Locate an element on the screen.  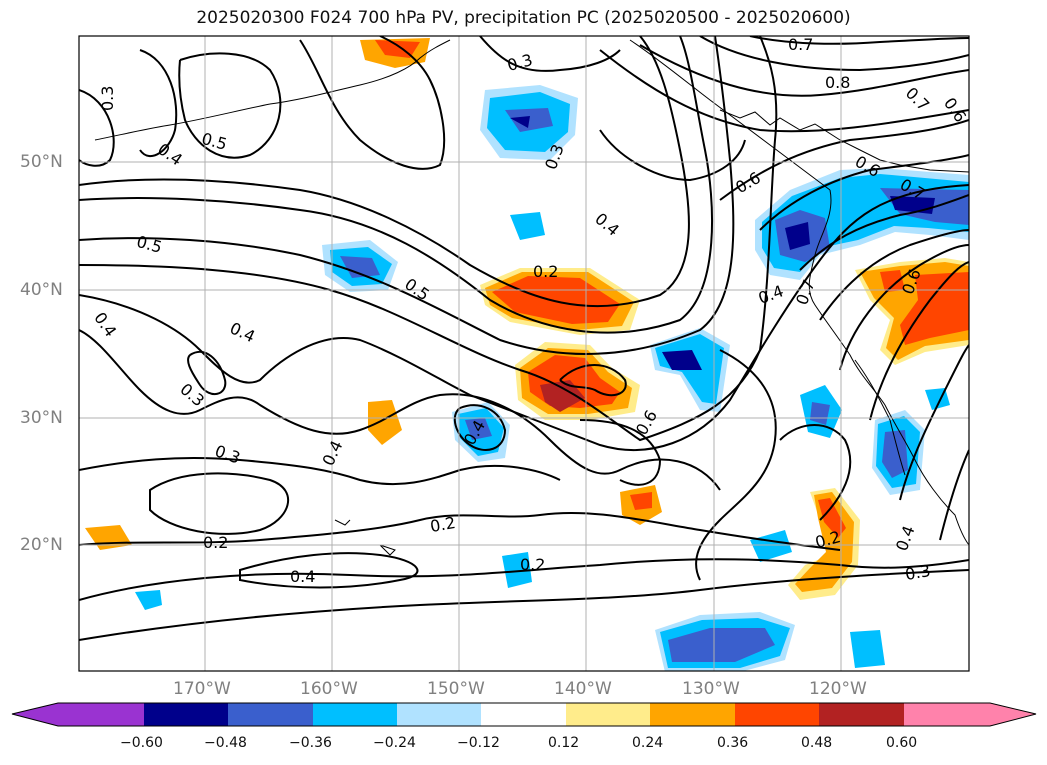
colorbar-tick: −0.24 is located at coordinates (394, 743).